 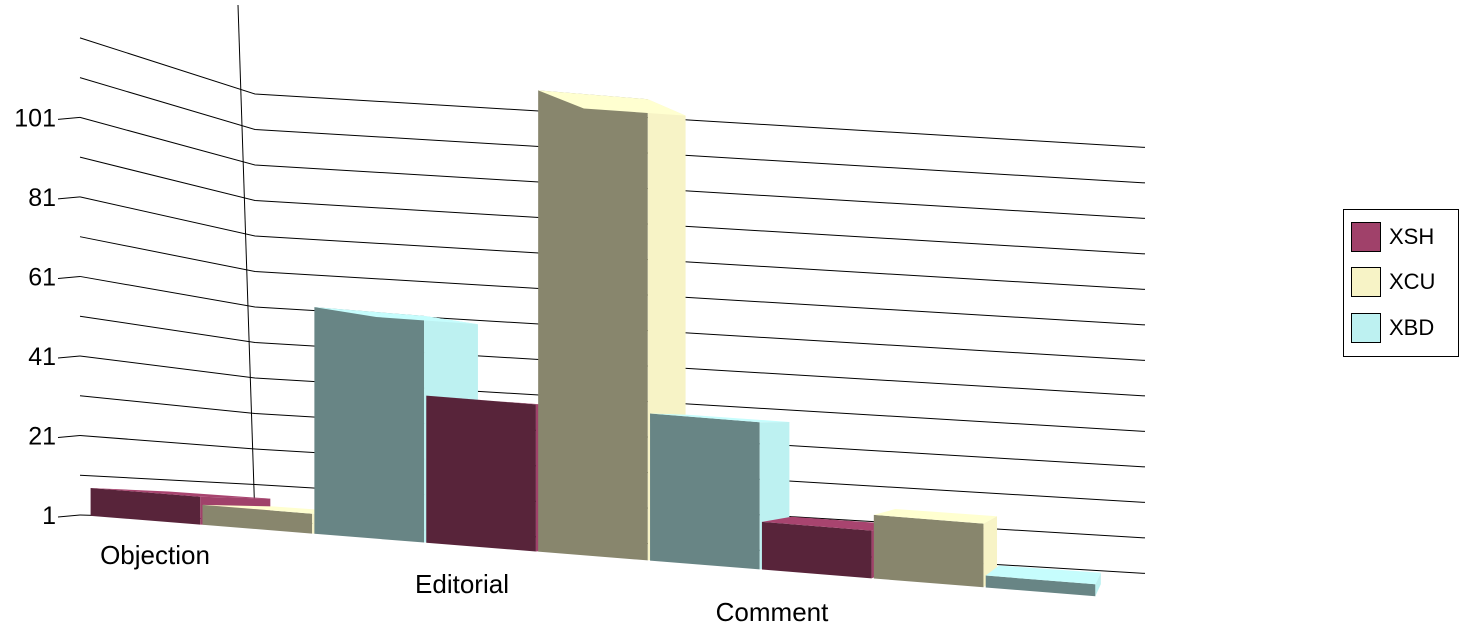 What do you see at coordinates (47, 317) in the screenshot?
I see `y-axis: 1 21 41 61 81 101` at bounding box center [47, 317].